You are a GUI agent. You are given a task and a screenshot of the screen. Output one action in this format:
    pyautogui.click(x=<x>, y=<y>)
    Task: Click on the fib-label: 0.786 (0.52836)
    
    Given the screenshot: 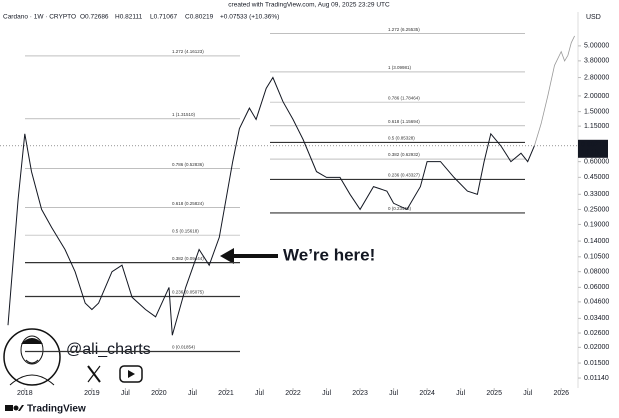 What is the action you would take?
    pyautogui.click(x=188, y=164)
    